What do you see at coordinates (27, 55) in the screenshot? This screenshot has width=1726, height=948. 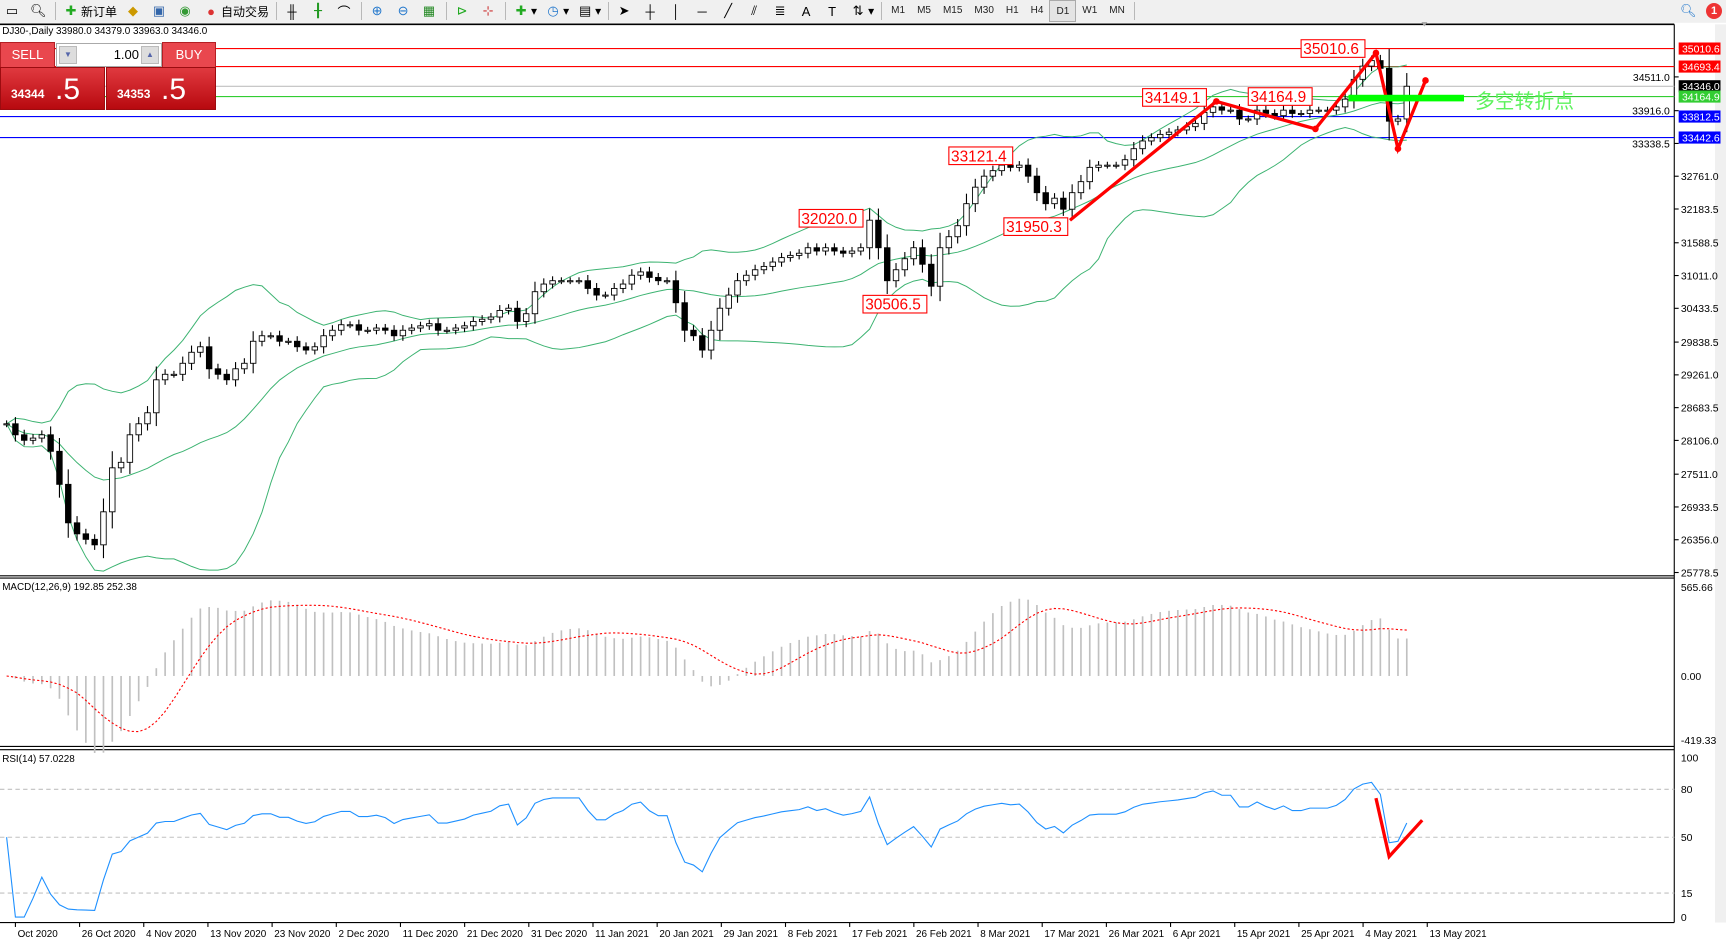 I see `sell-button: SELL` at bounding box center [27, 55].